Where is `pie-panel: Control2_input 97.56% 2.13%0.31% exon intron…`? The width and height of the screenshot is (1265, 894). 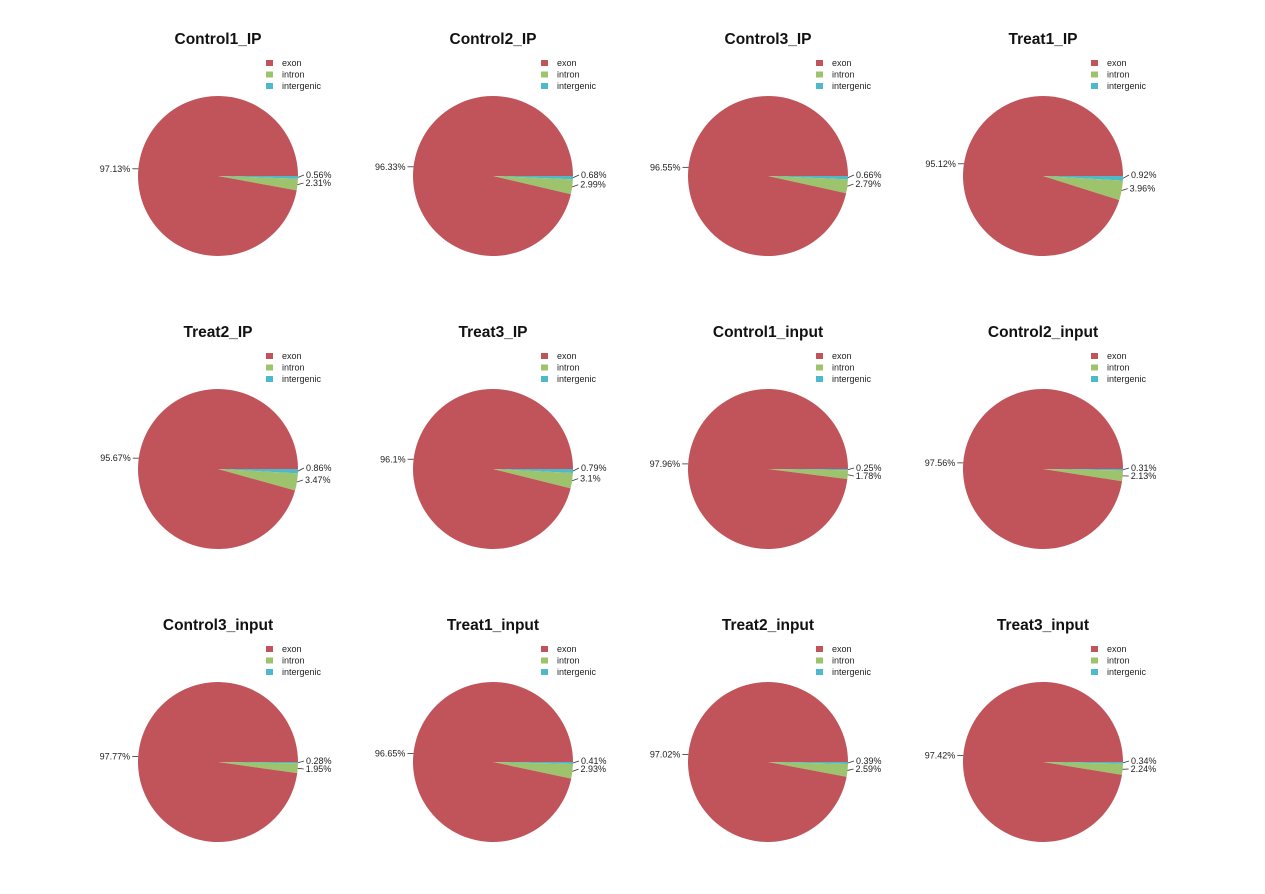 pie-panel: Control2_input 97.56% 2.13%0.31% exon intron… is located at coordinates (1041, 436).